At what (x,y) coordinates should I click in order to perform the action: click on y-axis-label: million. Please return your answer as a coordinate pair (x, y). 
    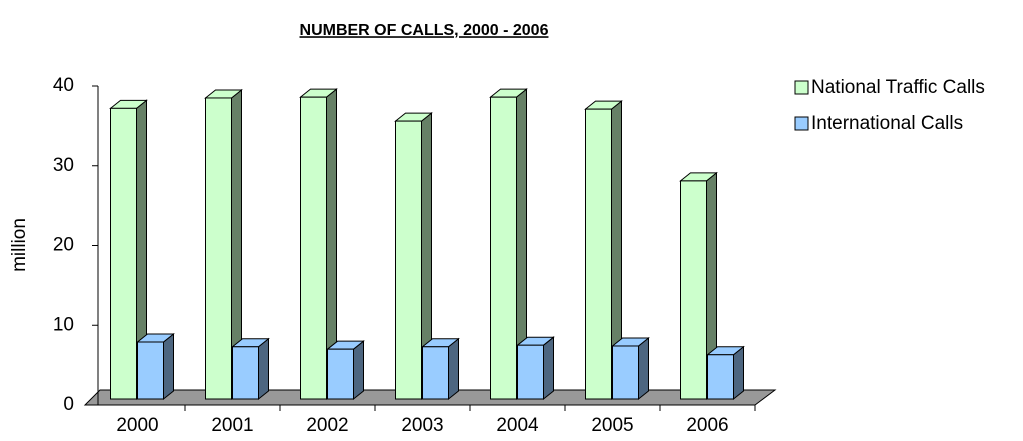
    Looking at the image, I should click on (19, 245).